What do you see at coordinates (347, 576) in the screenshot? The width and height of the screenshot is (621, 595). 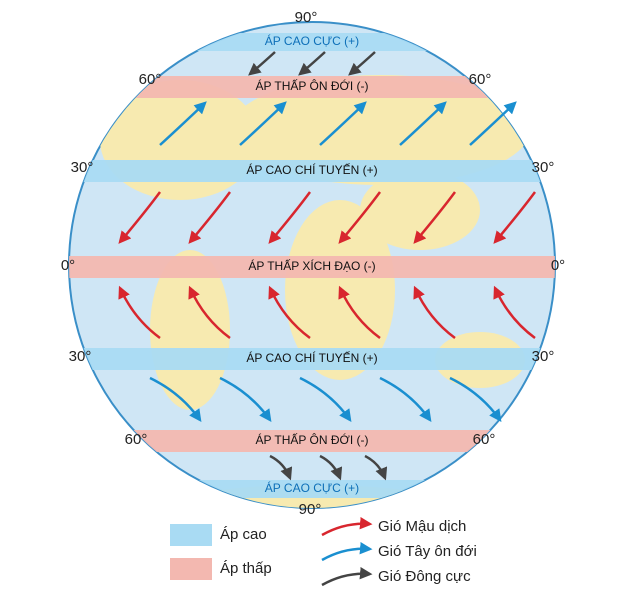 I see `legend-polar-arrow` at bounding box center [347, 576].